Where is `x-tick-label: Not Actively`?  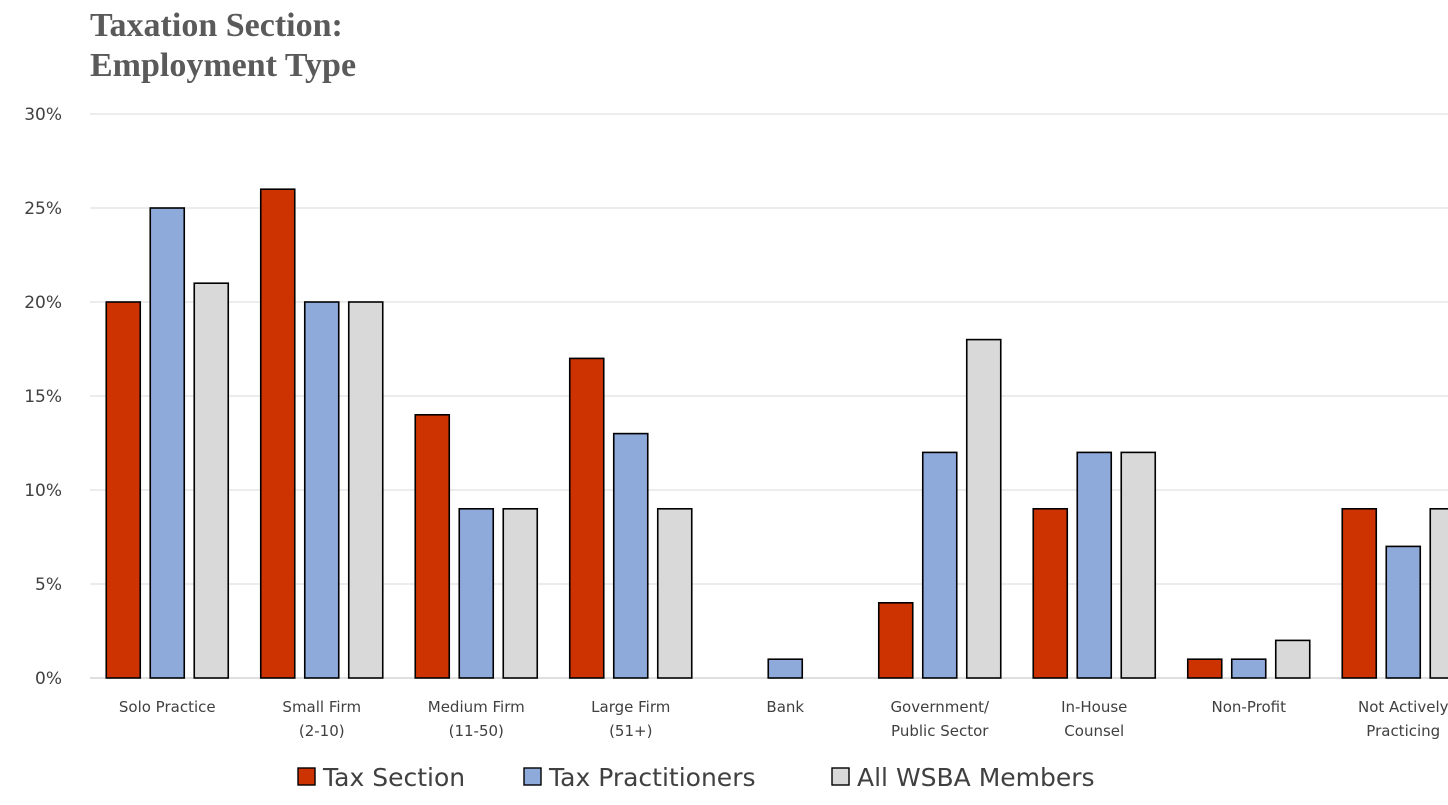
x-tick-label: Not Actively is located at coordinates (1403, 707).